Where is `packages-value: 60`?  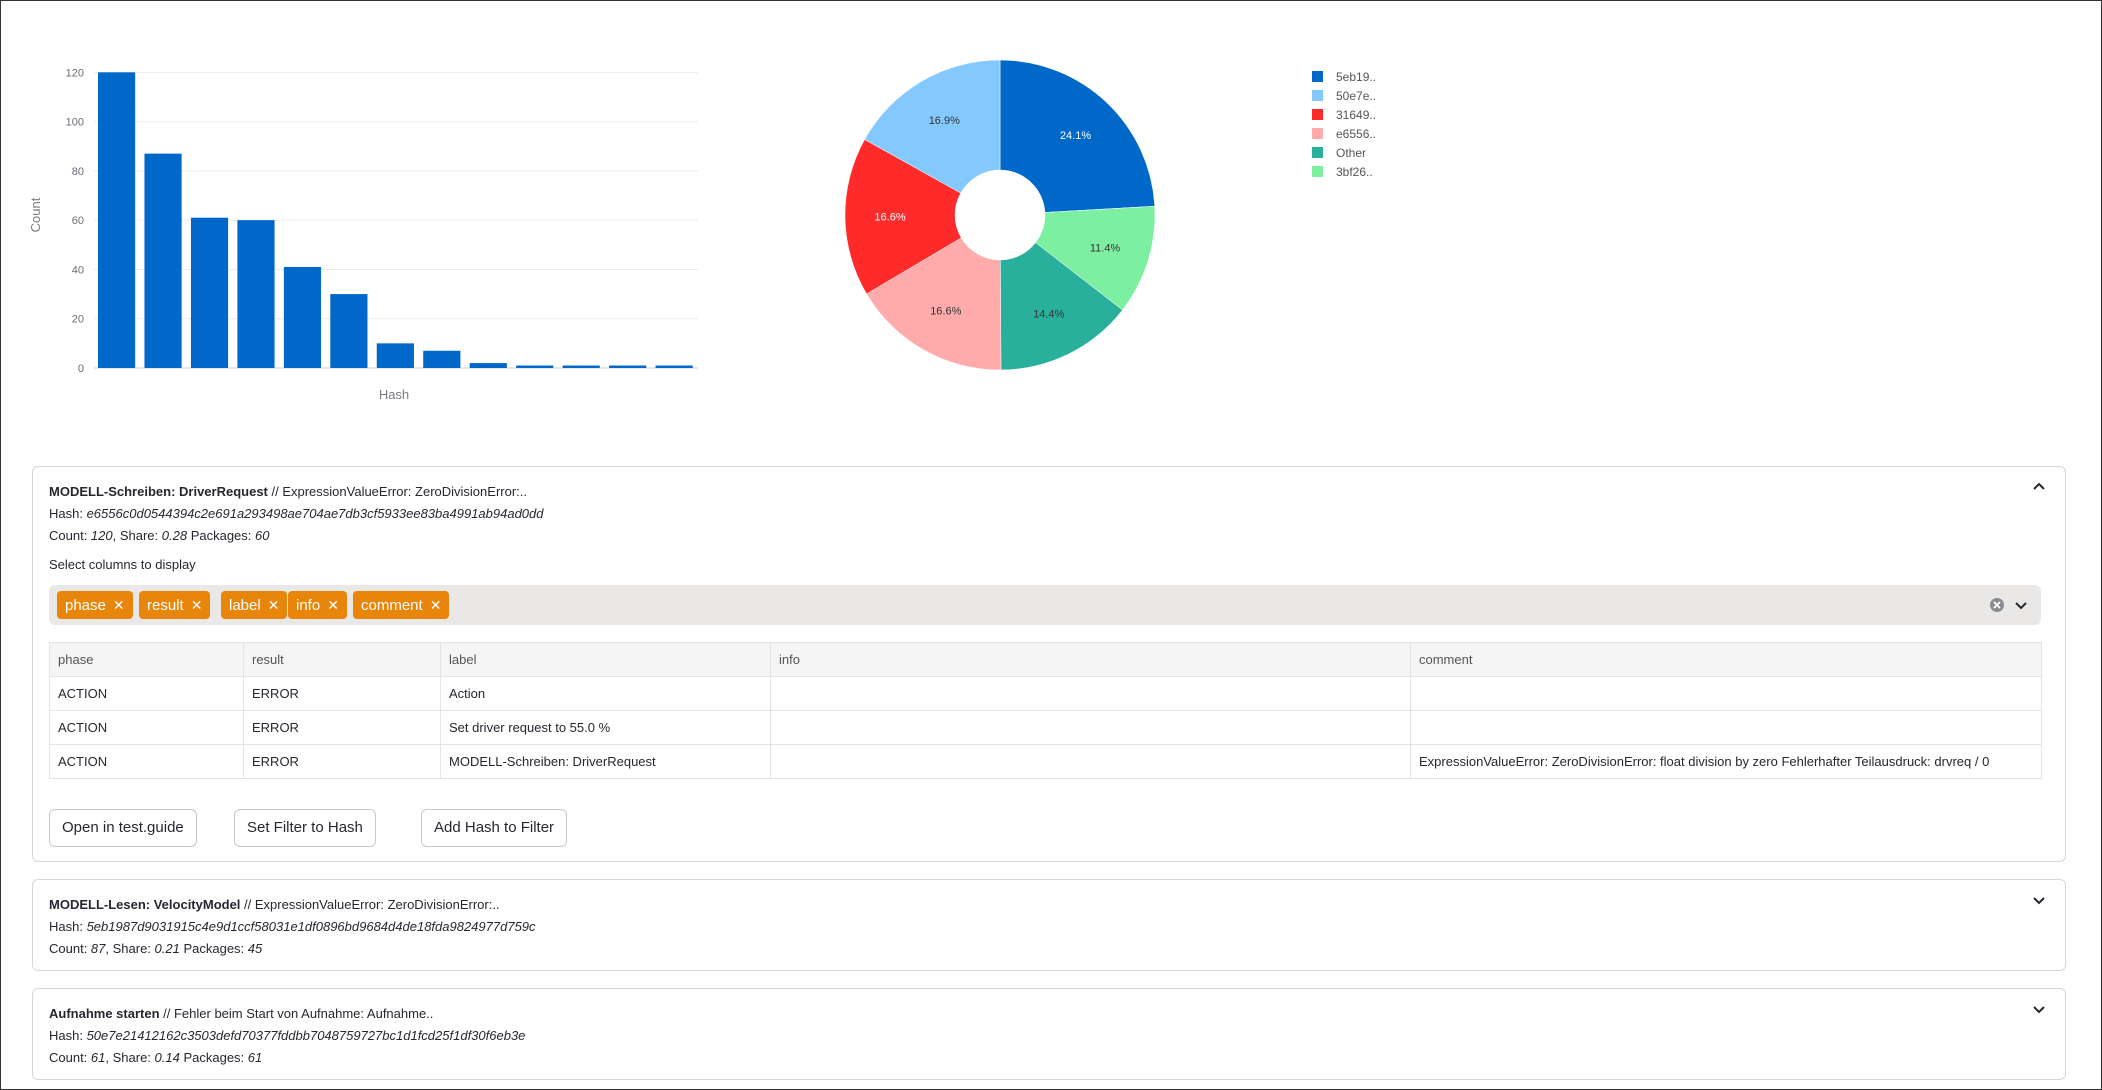 packages-value: 60 is located at coordinates (262, 535).